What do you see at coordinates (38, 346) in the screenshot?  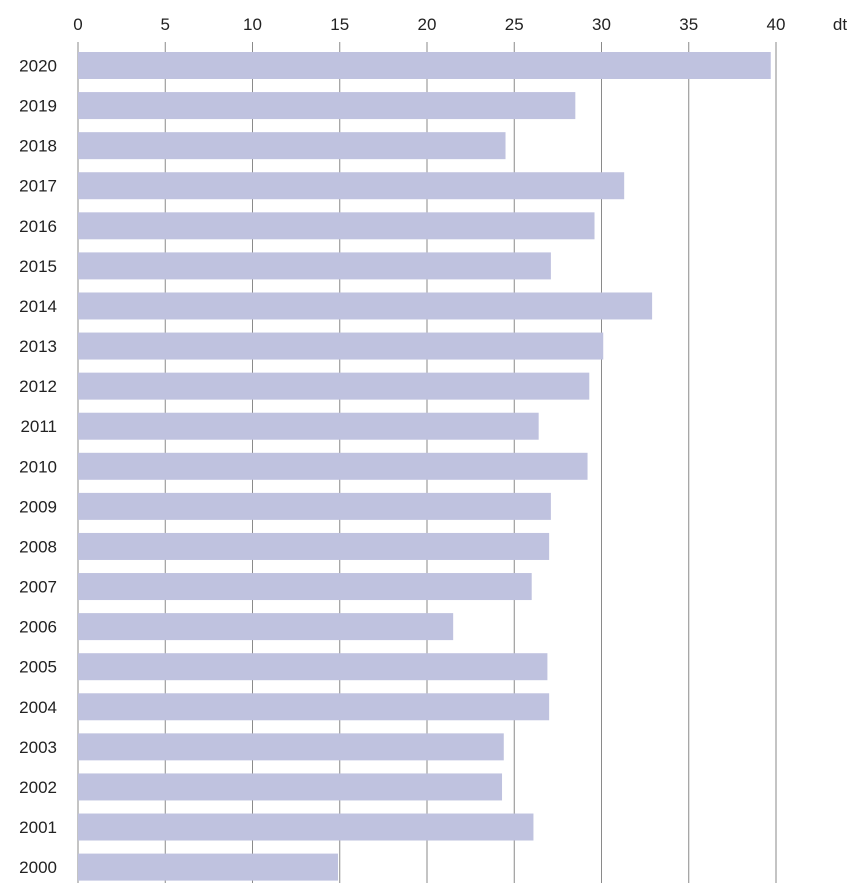 I see `category-label-2013: 2013` at bounding box center [38, 346].